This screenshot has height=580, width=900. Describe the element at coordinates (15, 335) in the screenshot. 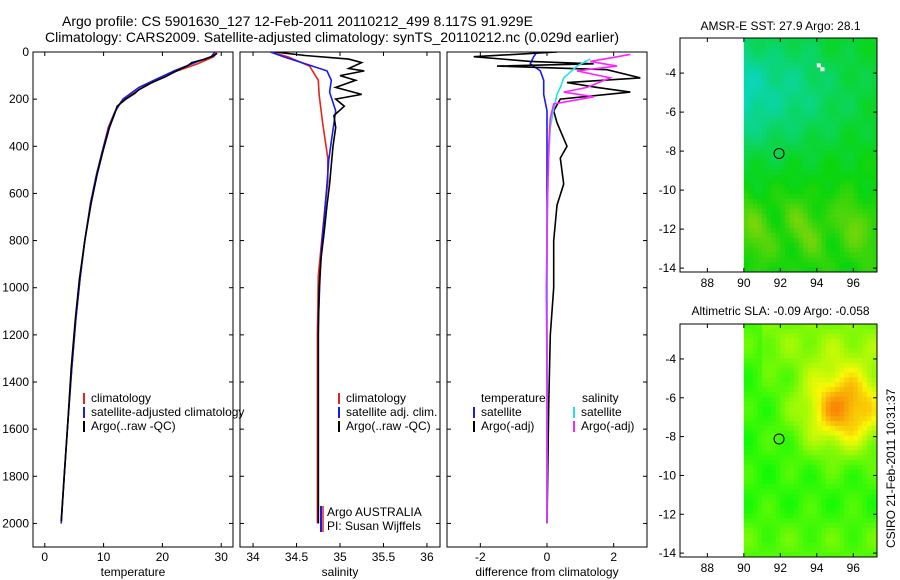

I see `y-tick-label: 1200` at that location.